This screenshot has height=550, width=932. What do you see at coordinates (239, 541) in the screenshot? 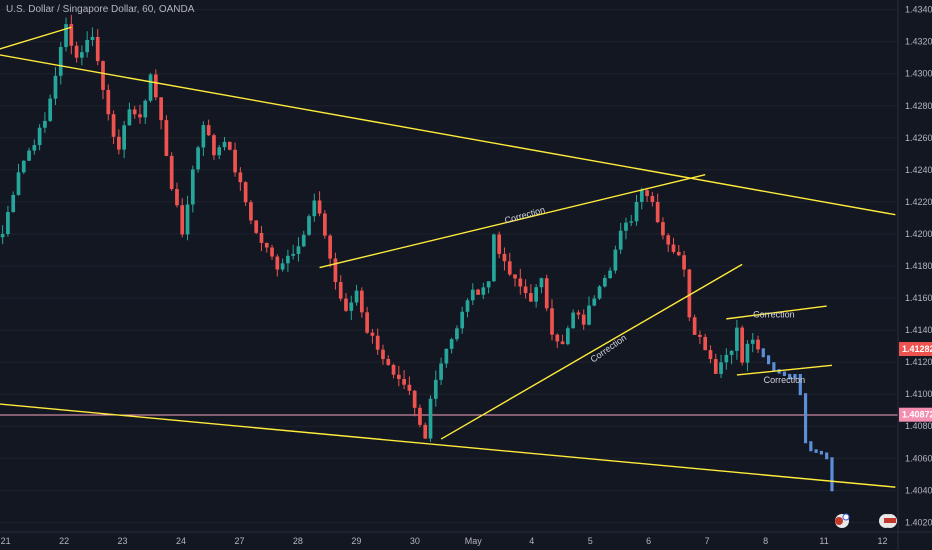
I see `x-tick-label: 27` at bounding box center [239, 541].